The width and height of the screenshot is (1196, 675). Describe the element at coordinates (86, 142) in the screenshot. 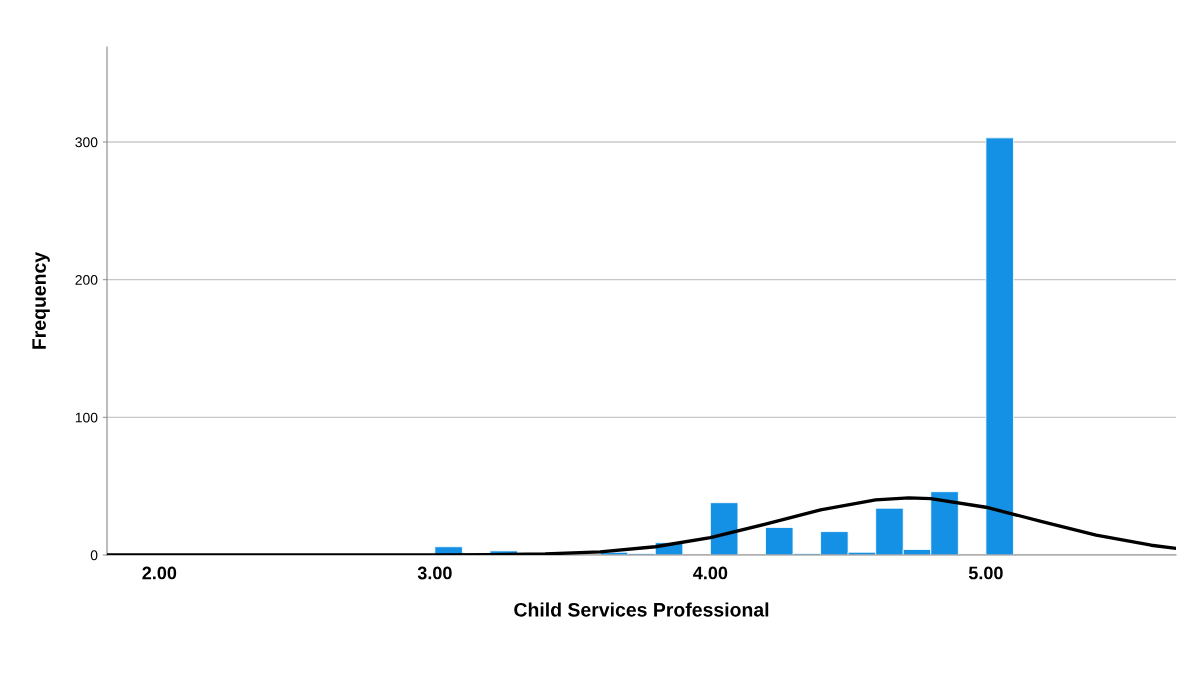

I see `y-tick-label: 300` at that location.